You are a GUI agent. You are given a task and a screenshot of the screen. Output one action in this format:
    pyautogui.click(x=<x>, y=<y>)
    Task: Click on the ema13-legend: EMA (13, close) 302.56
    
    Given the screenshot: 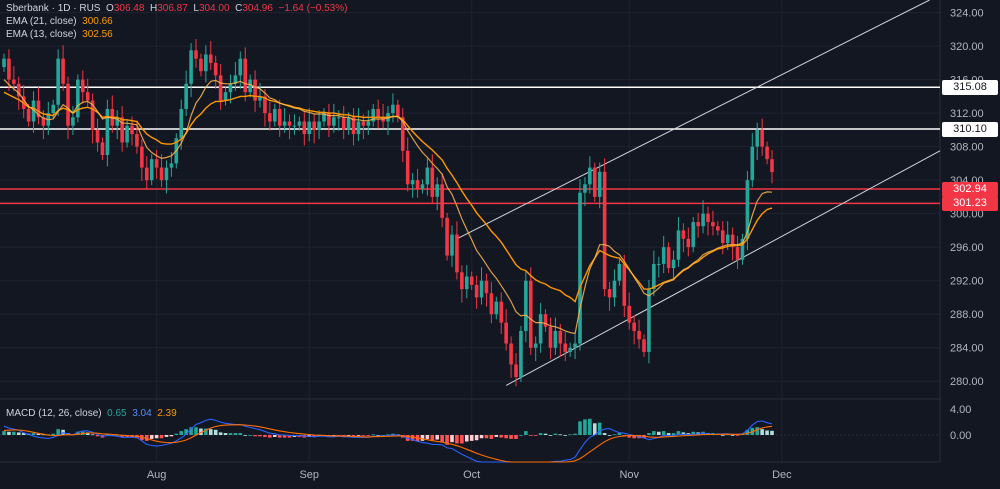 What is the action you would take?
    pyautogui.click(x=59, y=34)
    